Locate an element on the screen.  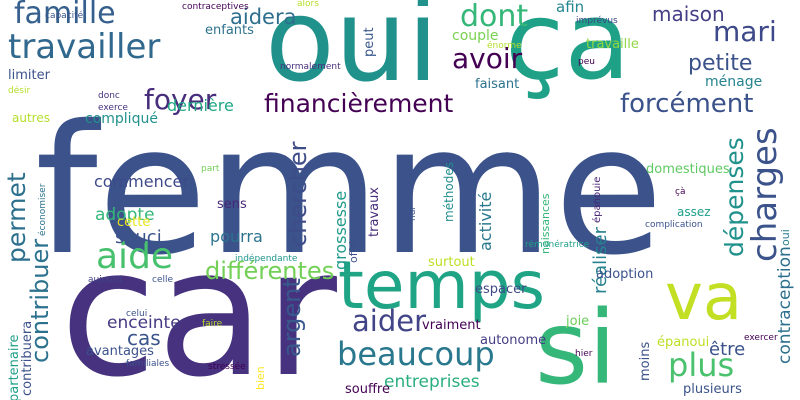
word-chercher-23: chercher is located at coordinates (298, 194).